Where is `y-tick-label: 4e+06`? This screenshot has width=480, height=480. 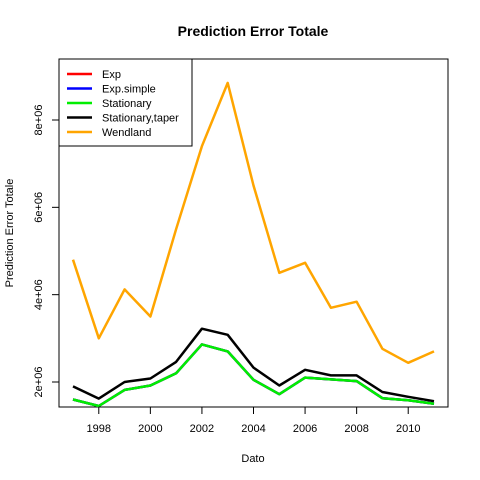 y-tick-label: 4e+06 is located at coordinates (39, 294).